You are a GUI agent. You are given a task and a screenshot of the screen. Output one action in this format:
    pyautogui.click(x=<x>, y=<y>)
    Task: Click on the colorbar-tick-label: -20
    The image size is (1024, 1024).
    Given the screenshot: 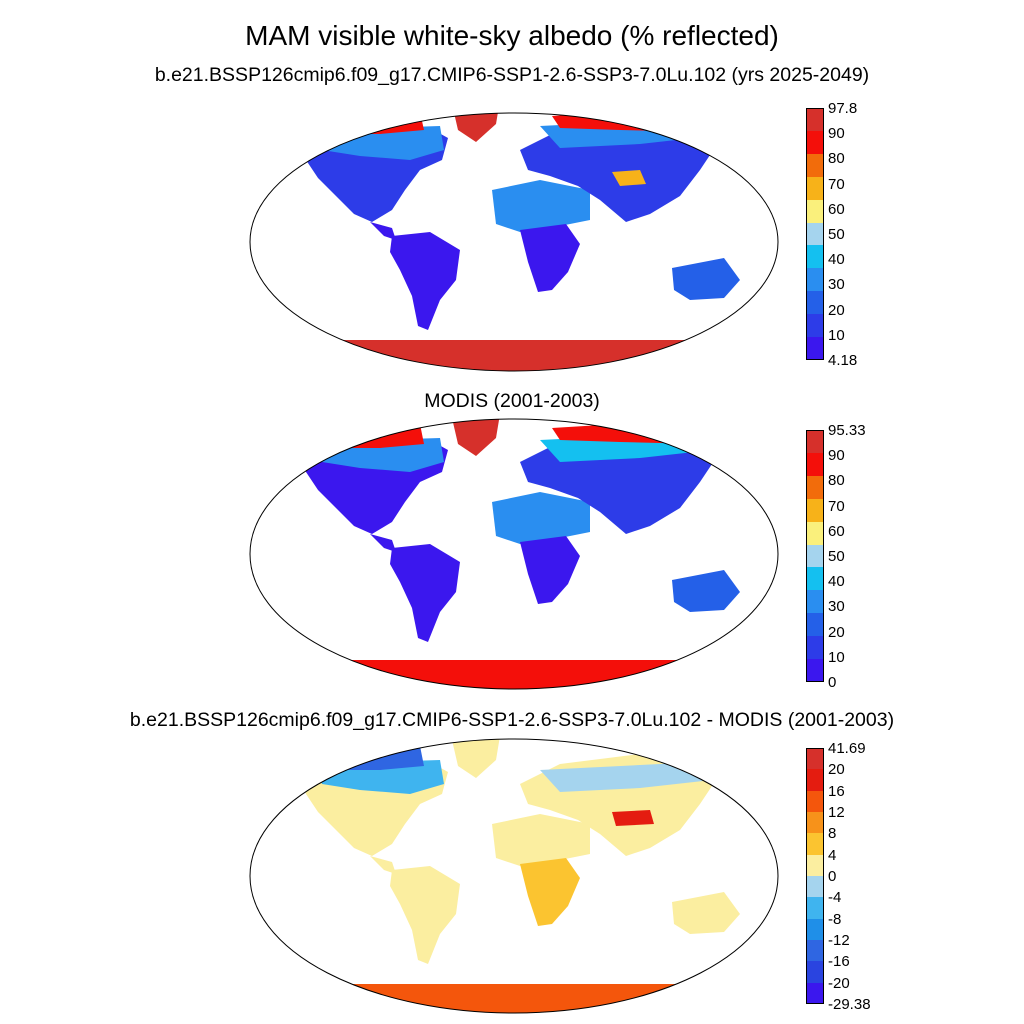 What is the action you would take?
    pyautogui.click(x=839, y=983)
    